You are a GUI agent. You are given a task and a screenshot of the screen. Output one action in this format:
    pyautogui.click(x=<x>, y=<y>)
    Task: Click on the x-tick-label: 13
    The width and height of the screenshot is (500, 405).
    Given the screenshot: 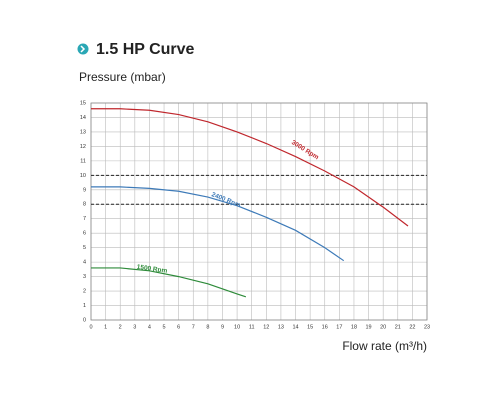 What is the action you would take?
    pyautogui.click(x=281, y=327)
    